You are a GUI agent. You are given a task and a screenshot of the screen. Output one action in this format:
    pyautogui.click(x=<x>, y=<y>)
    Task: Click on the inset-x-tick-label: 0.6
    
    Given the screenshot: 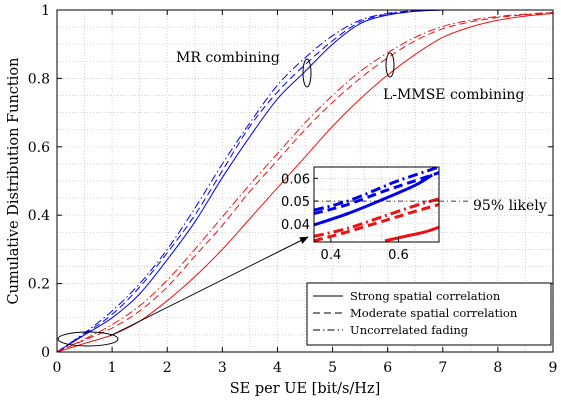 What is the action you would take?
    pyautogui.click(x=398, y=255)
    